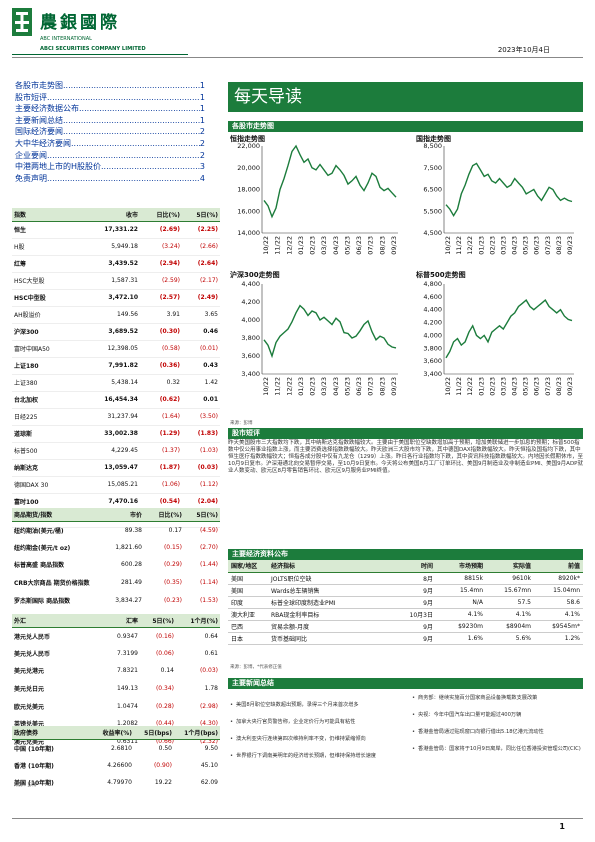 The height and width of the screenshot is (842, 595). Describe the element at coordinates (523, 50) in the screenshot. I see `report-date: 2023年10月4日` at that location.